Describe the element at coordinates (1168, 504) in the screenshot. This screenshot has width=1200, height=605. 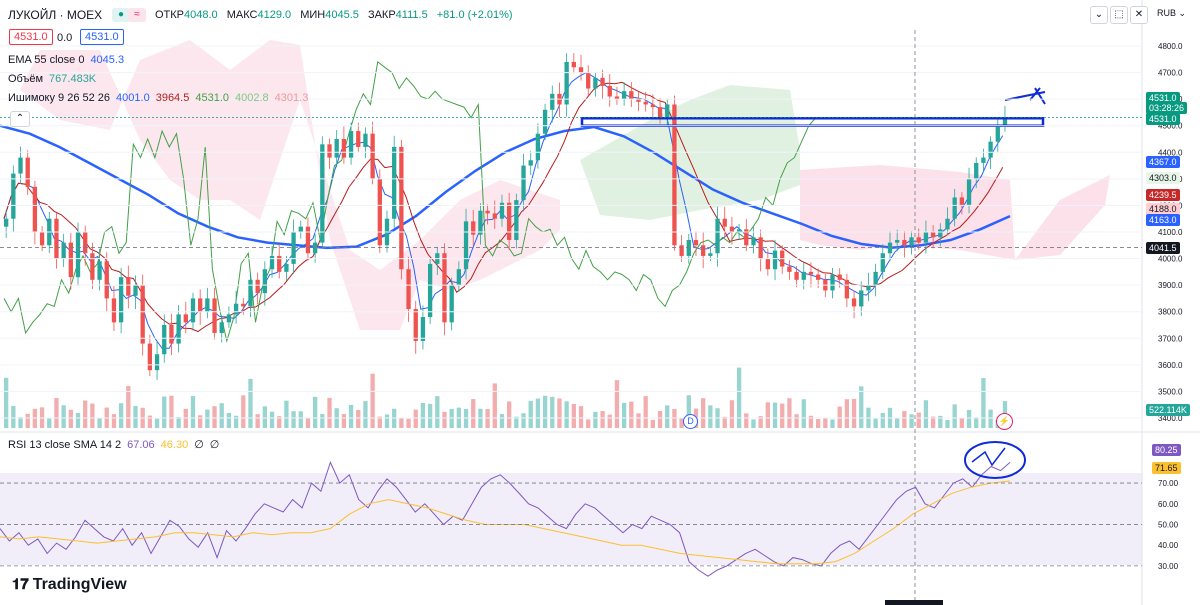
I see `rsi-tick-label: 60.00` at that location.